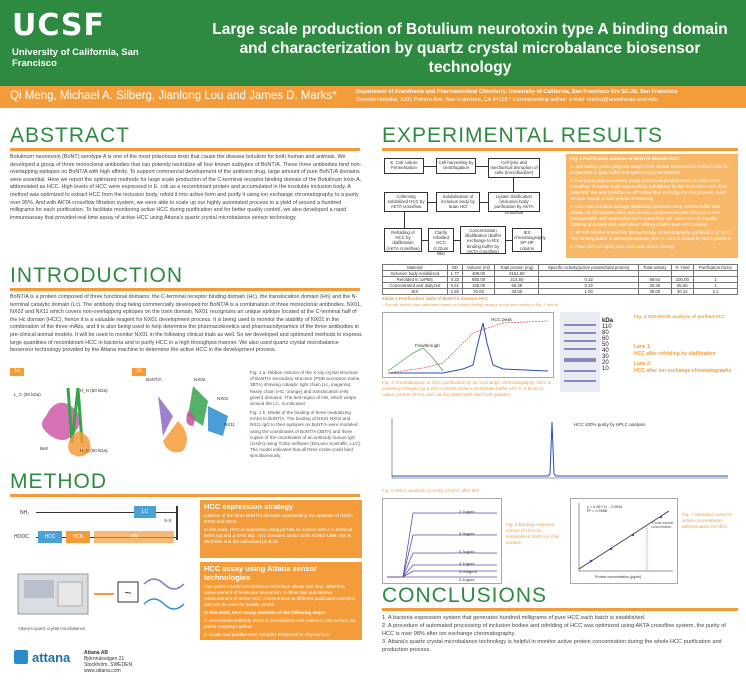 Image resolution: width=746 pixels, height=696 pixels. Describe the element at coordinates (517, 267) in the screenshot. I see `table-header: Total protein (mg)` at that location.